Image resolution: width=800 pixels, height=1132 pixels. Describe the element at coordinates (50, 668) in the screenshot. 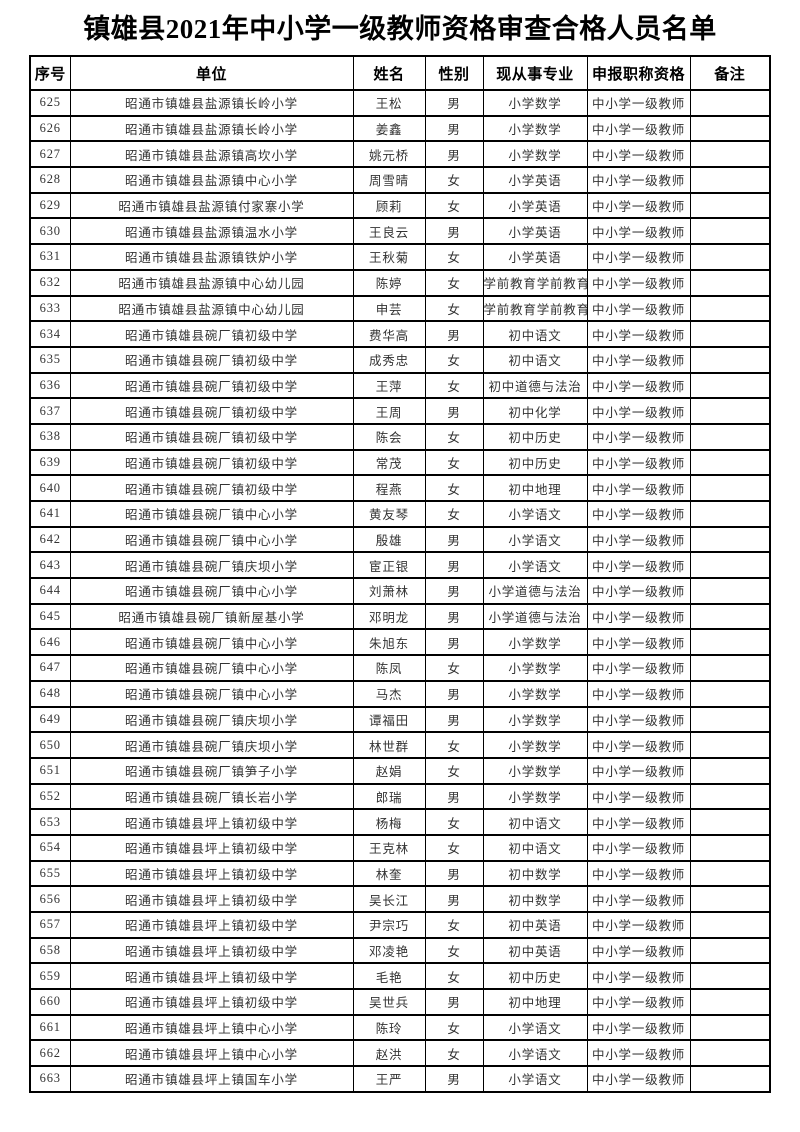

I see `cell-seq: 647` at that location.